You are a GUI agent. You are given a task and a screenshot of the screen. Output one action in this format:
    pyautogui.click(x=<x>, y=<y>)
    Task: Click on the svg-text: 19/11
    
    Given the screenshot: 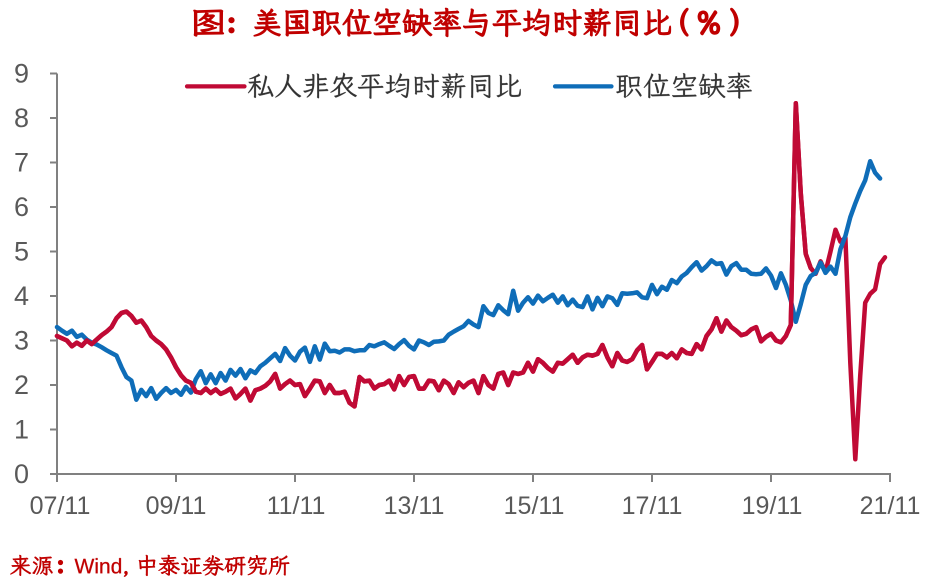 What is the action you would take?
    pyautogui.click(x=772, y=506)
    